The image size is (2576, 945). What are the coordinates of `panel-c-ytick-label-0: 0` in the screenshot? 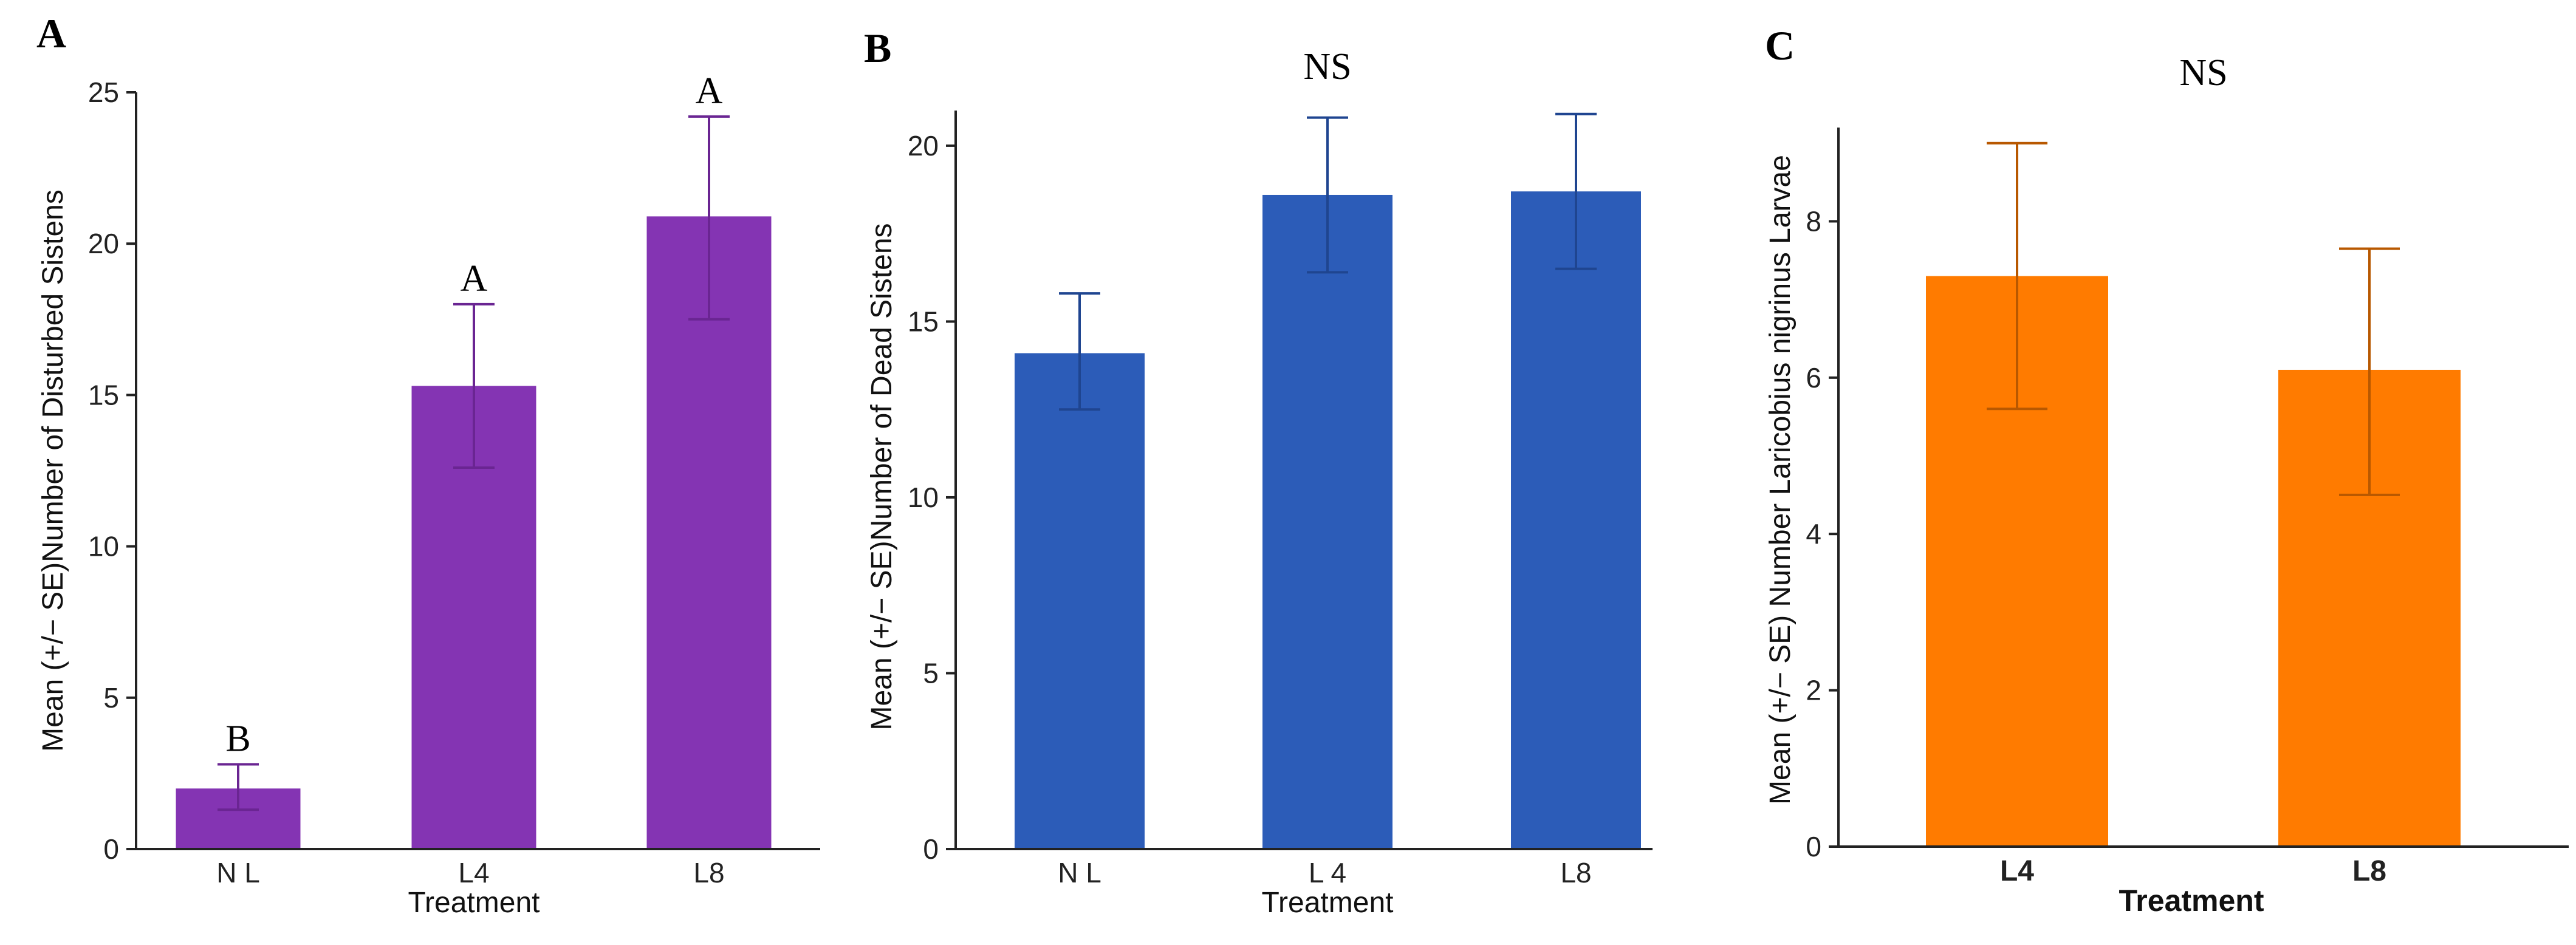 It's located at (1814, 846).